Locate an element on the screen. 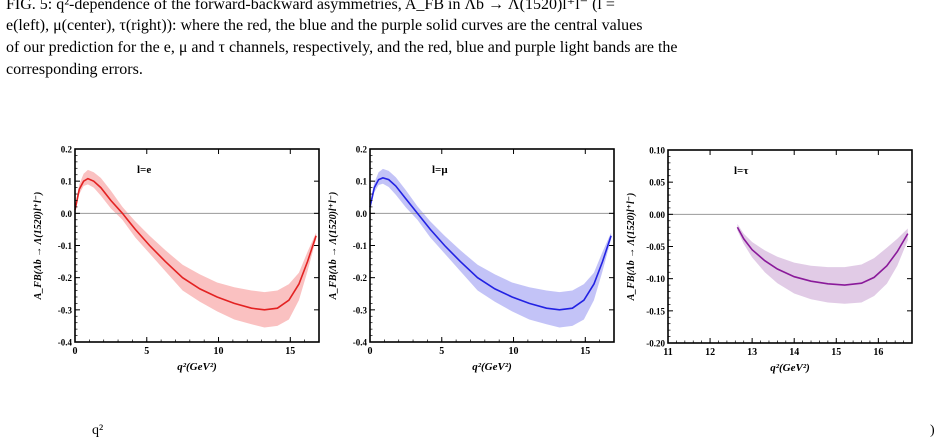 This screenshot has height=440, width=943. next-caption-paren: ) is located at coordinates (932, 430).